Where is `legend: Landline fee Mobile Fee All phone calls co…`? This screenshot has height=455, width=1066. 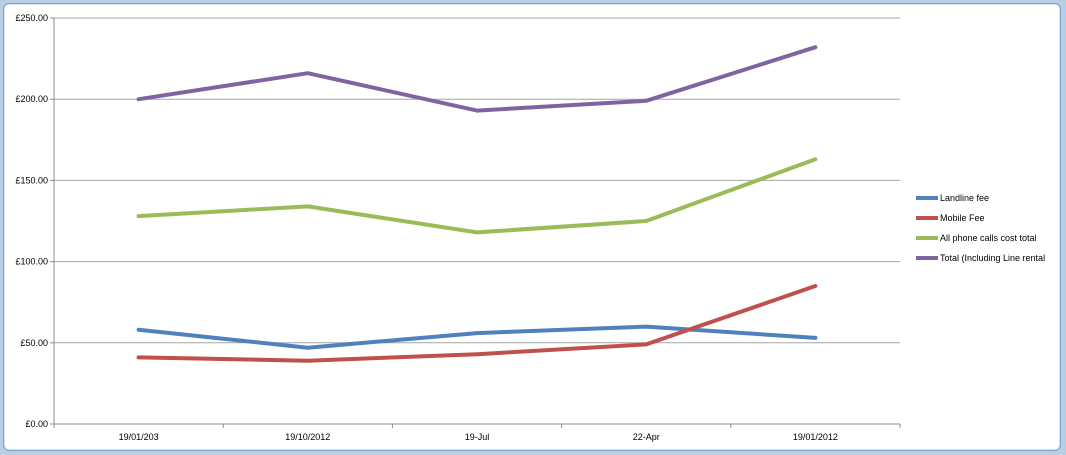
legend: Landline fee Mobile Fee All phone calls co… is located at coordinates (980, 228).